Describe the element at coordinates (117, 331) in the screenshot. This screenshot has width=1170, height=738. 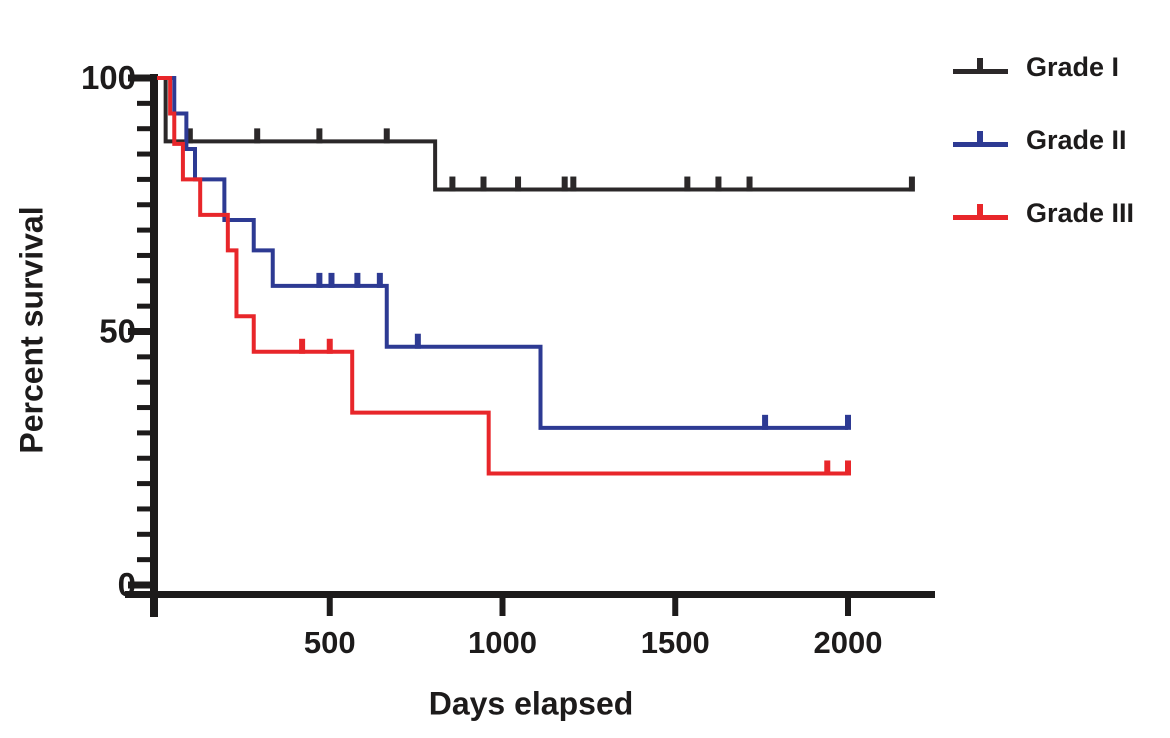
I see `y-tick-label: 50` at that location.